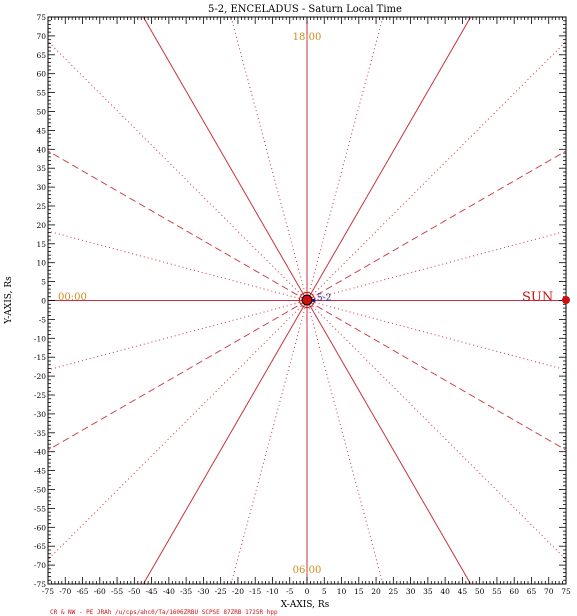 The width and height of the screenshot is (577, 616). I want to click on y-tick-label: -50, so click(40, 490).